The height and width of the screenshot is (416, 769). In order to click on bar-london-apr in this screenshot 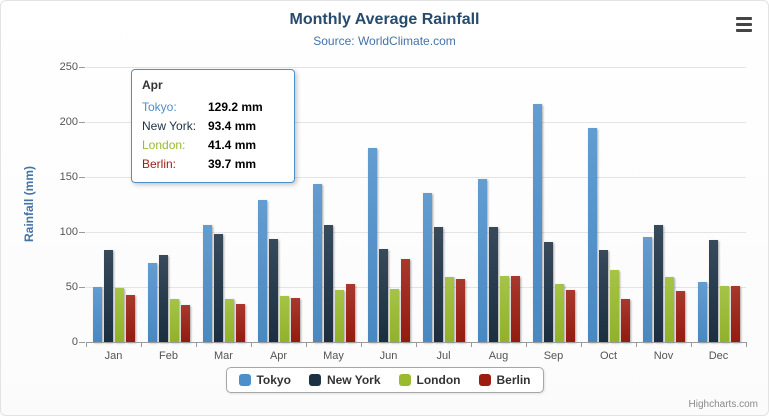, I will do `click(284, 319)`.